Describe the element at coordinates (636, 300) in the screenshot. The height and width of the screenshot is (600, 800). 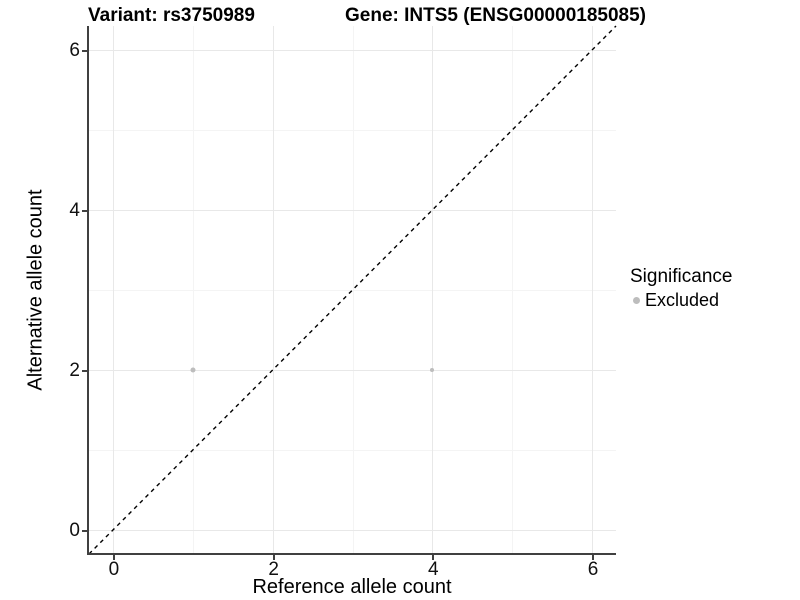
I see `excluded-point-icon` at that location.